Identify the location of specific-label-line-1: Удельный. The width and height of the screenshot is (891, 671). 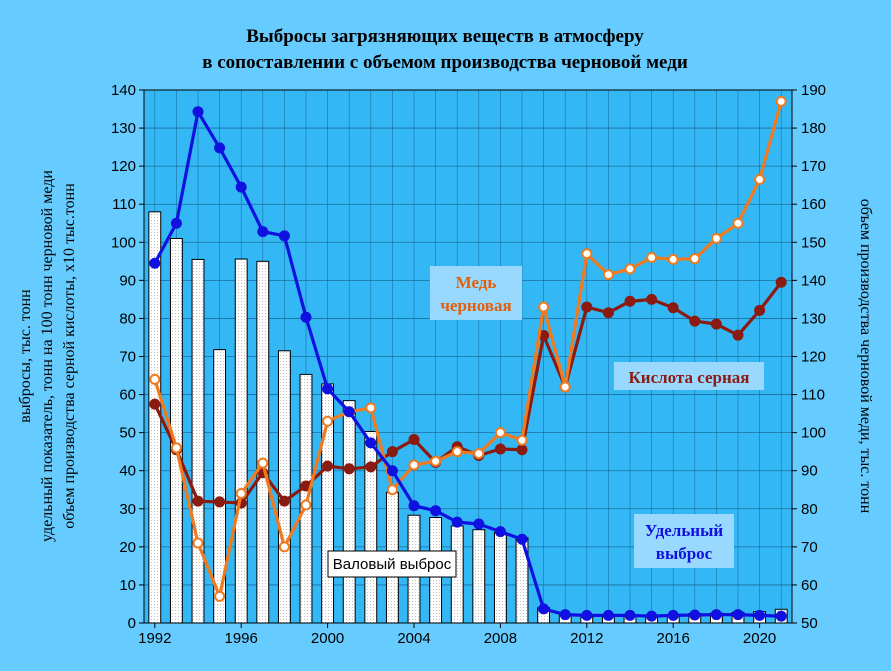
(684, 530).